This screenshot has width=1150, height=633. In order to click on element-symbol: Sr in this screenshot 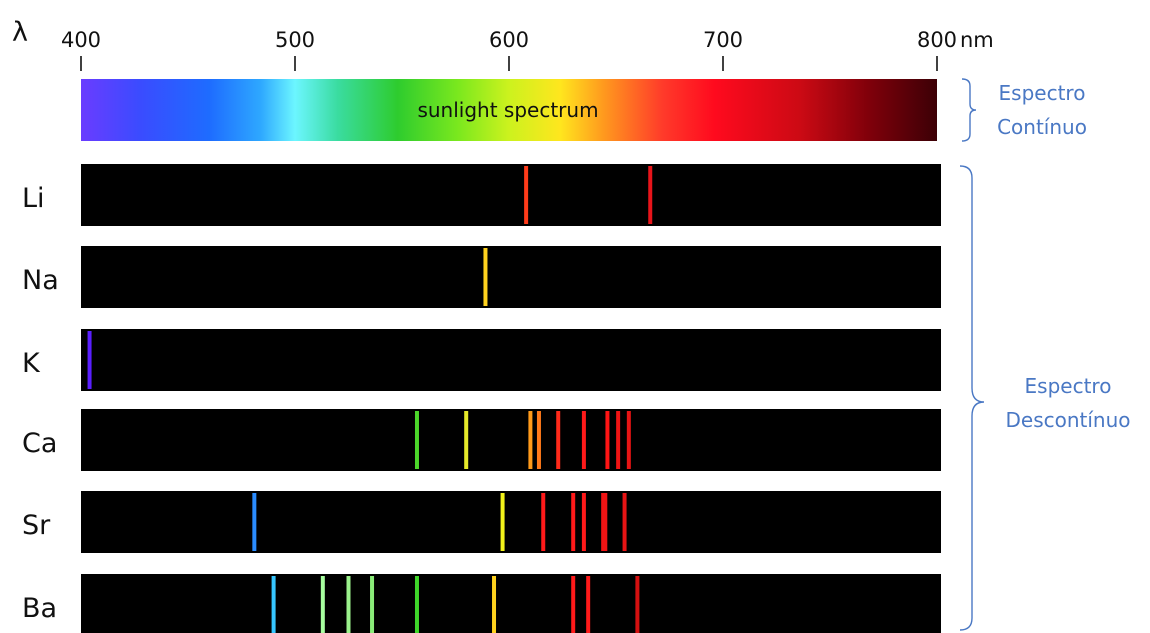, I will do `click(36, 525)`.